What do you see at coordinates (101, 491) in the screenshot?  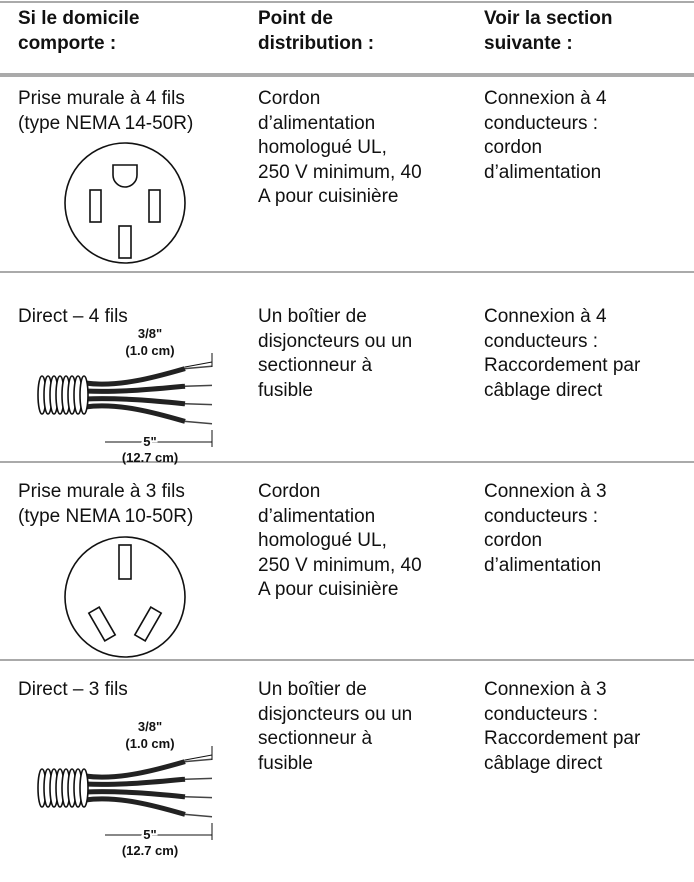 I see `cell-line: Prise murale à 3 fils` at bounding box center [101, 491].